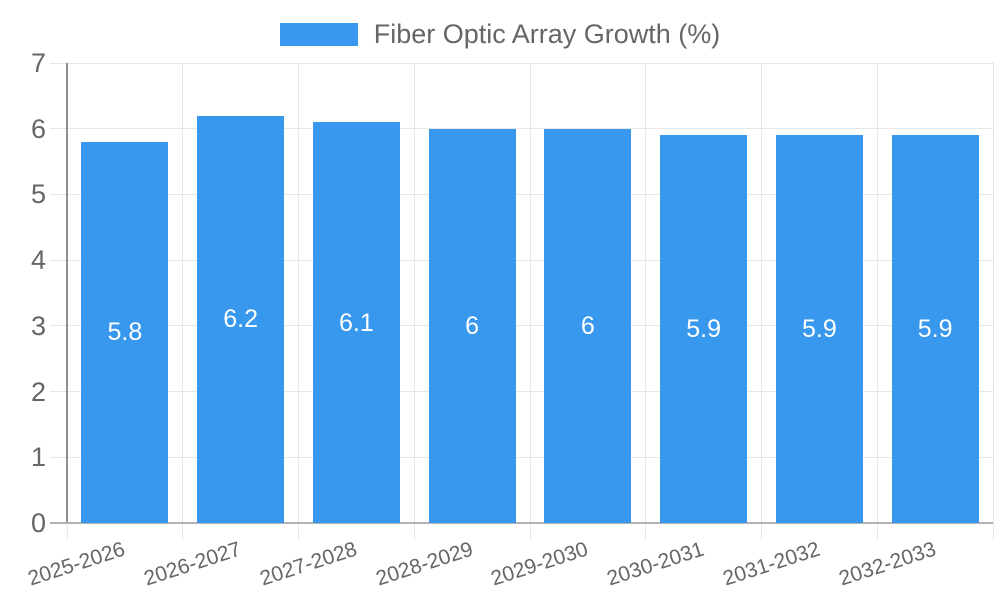 Image resolution: width=1000 pixels, height=600 pixels. I want to click on x-axis-tick-label: 2028-2029, so click(424, 564).